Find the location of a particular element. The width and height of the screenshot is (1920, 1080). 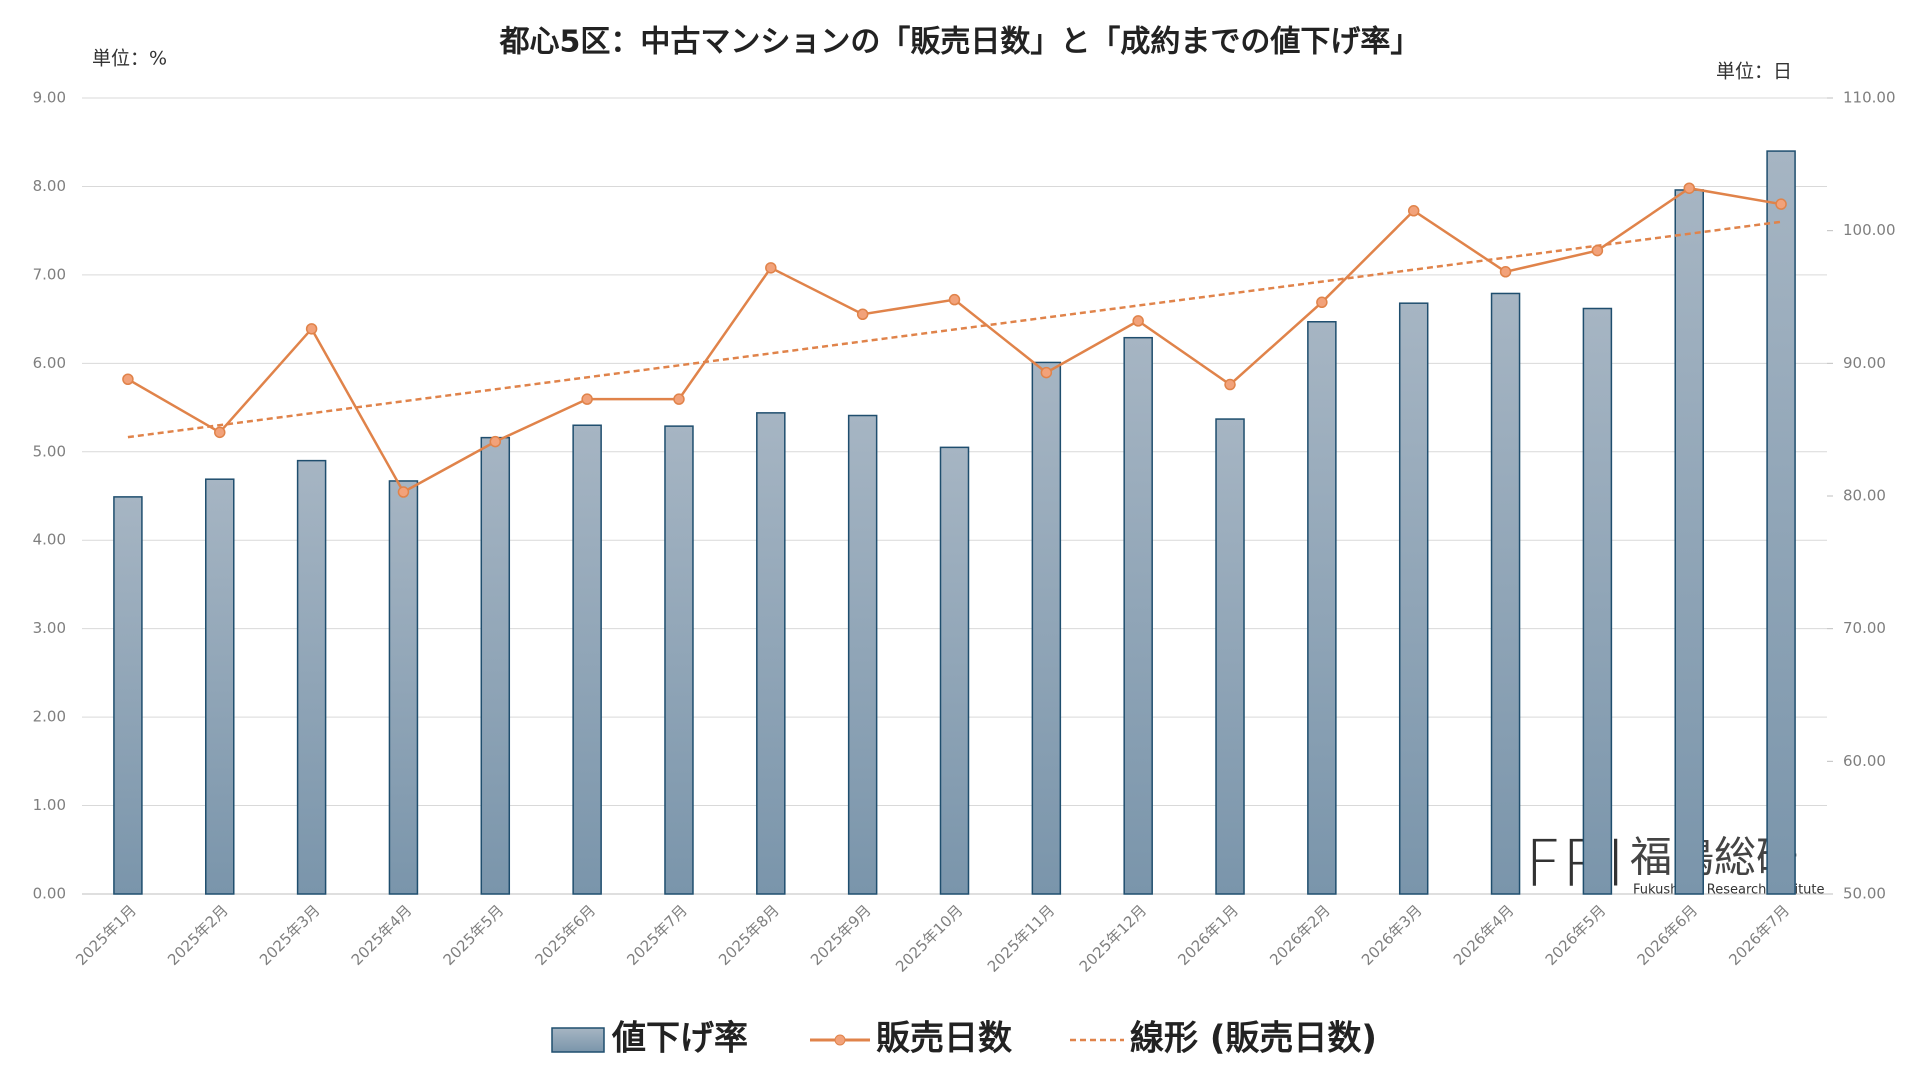

y2-tick-label: 60.00 is located at coordinates (1864, 761).